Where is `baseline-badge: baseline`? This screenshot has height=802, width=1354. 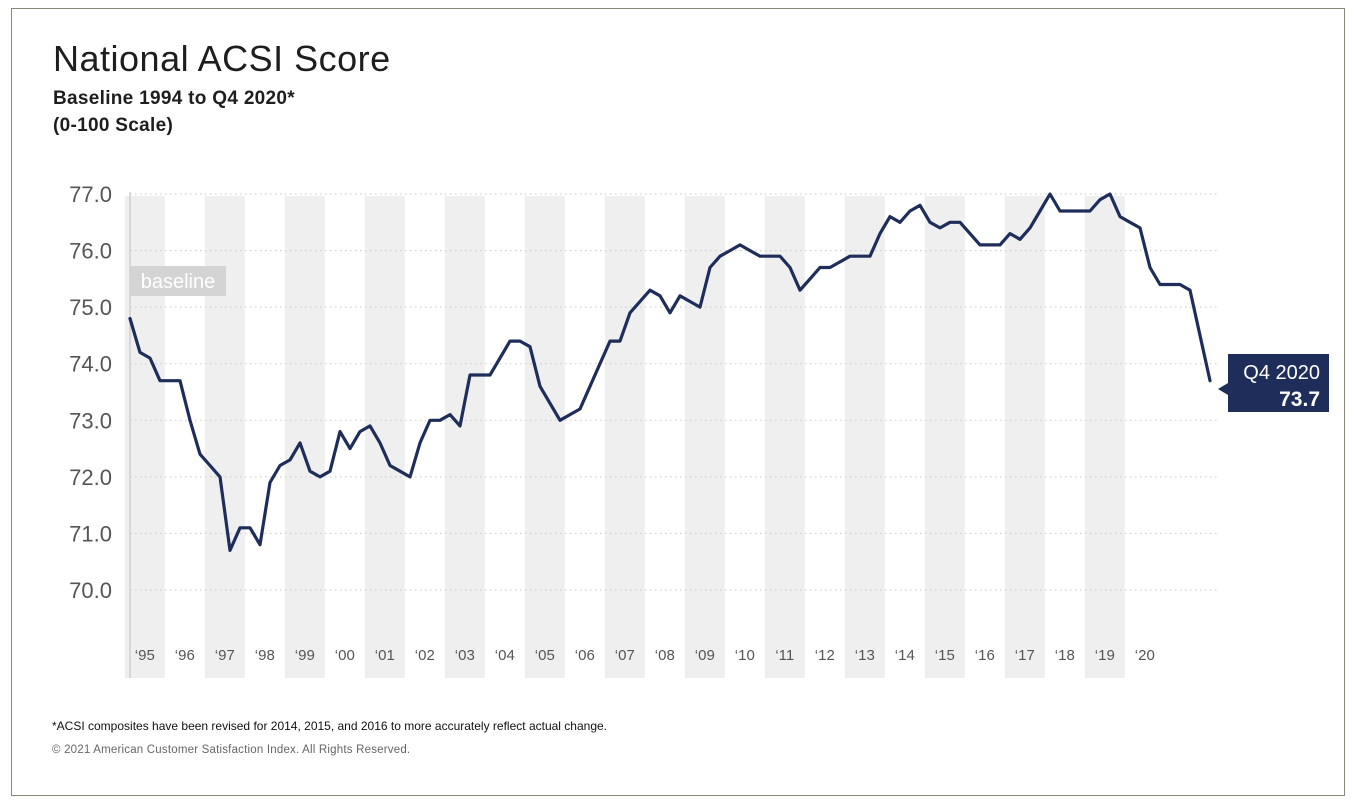
baseline-badge: baseline is located at coordinates (178, 281).